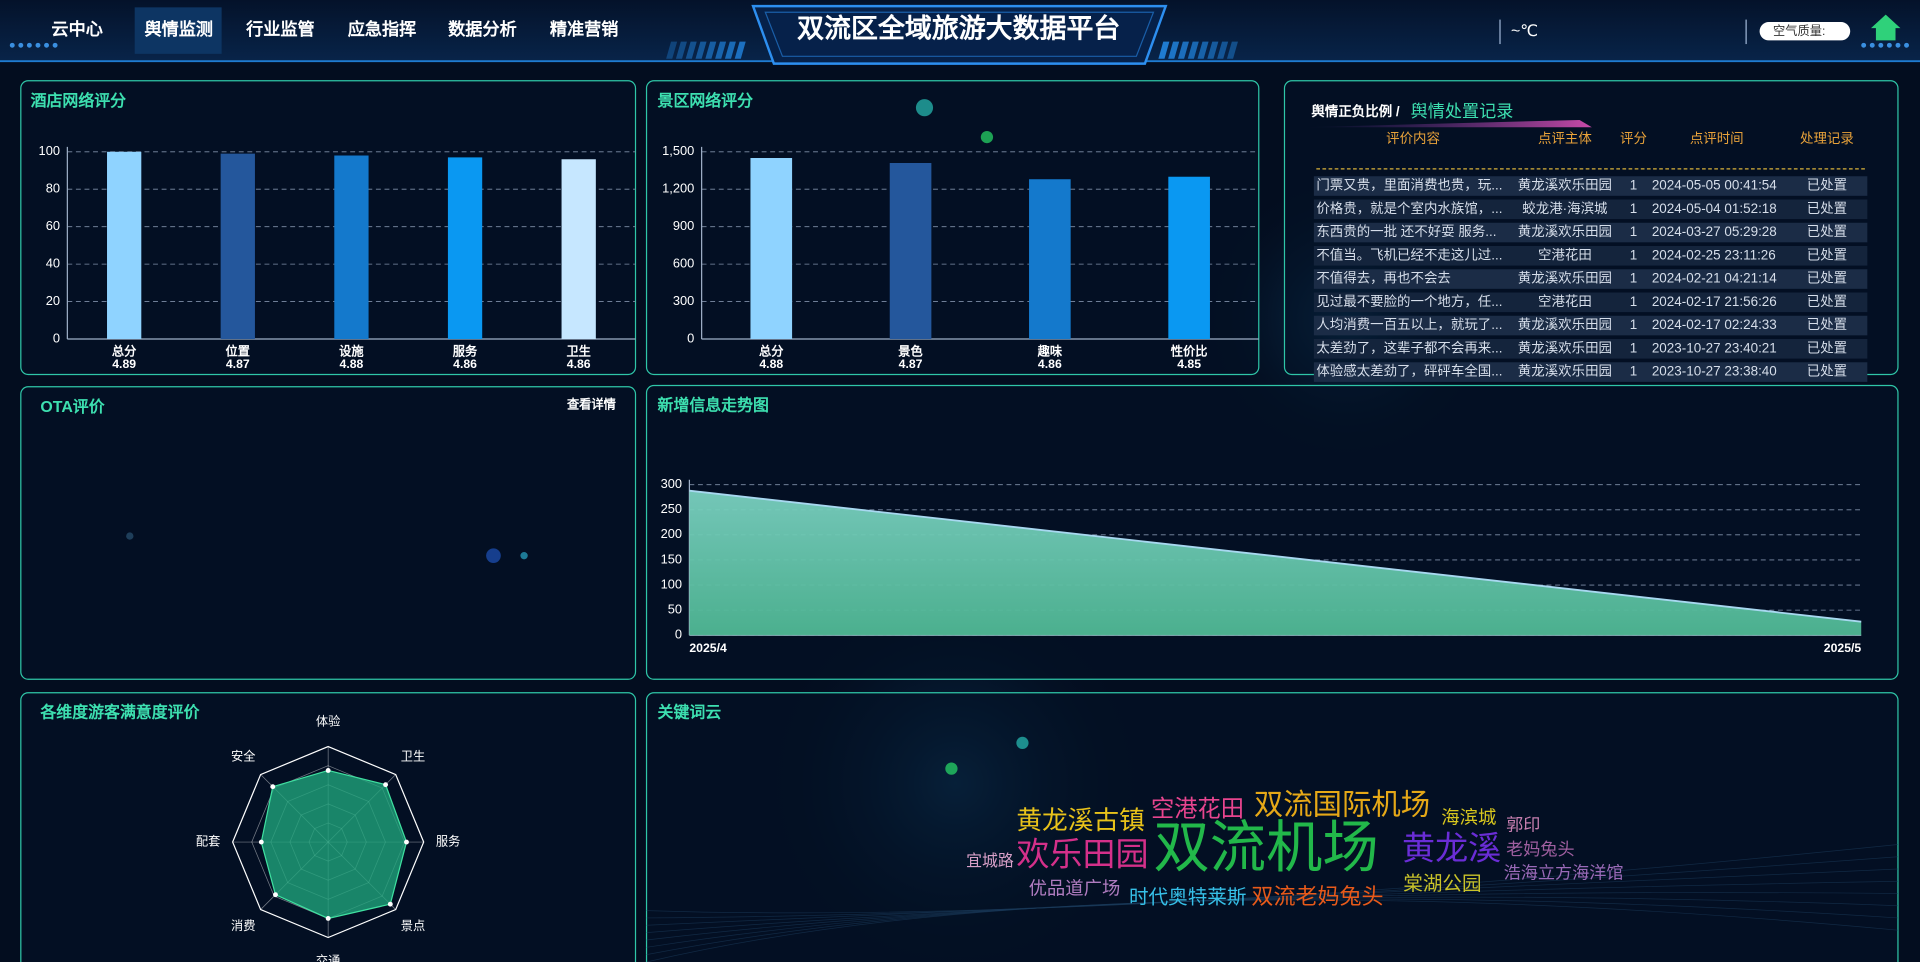  Describe the element at coordinates (910, 351) in the screenshot. I see `x-tick-label: 景色` at that location.